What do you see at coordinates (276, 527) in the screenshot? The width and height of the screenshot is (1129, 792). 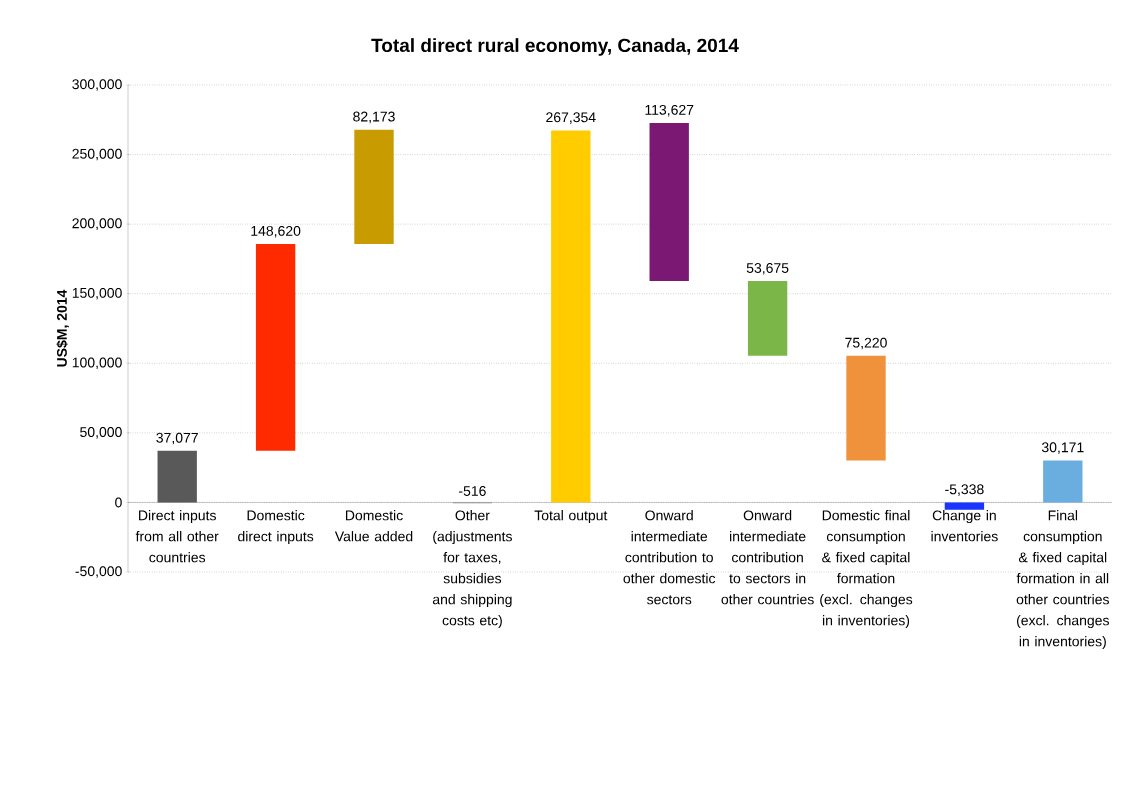 I see `x-tick-label: Domestic direct inputs` at bounding box center [276, 527].